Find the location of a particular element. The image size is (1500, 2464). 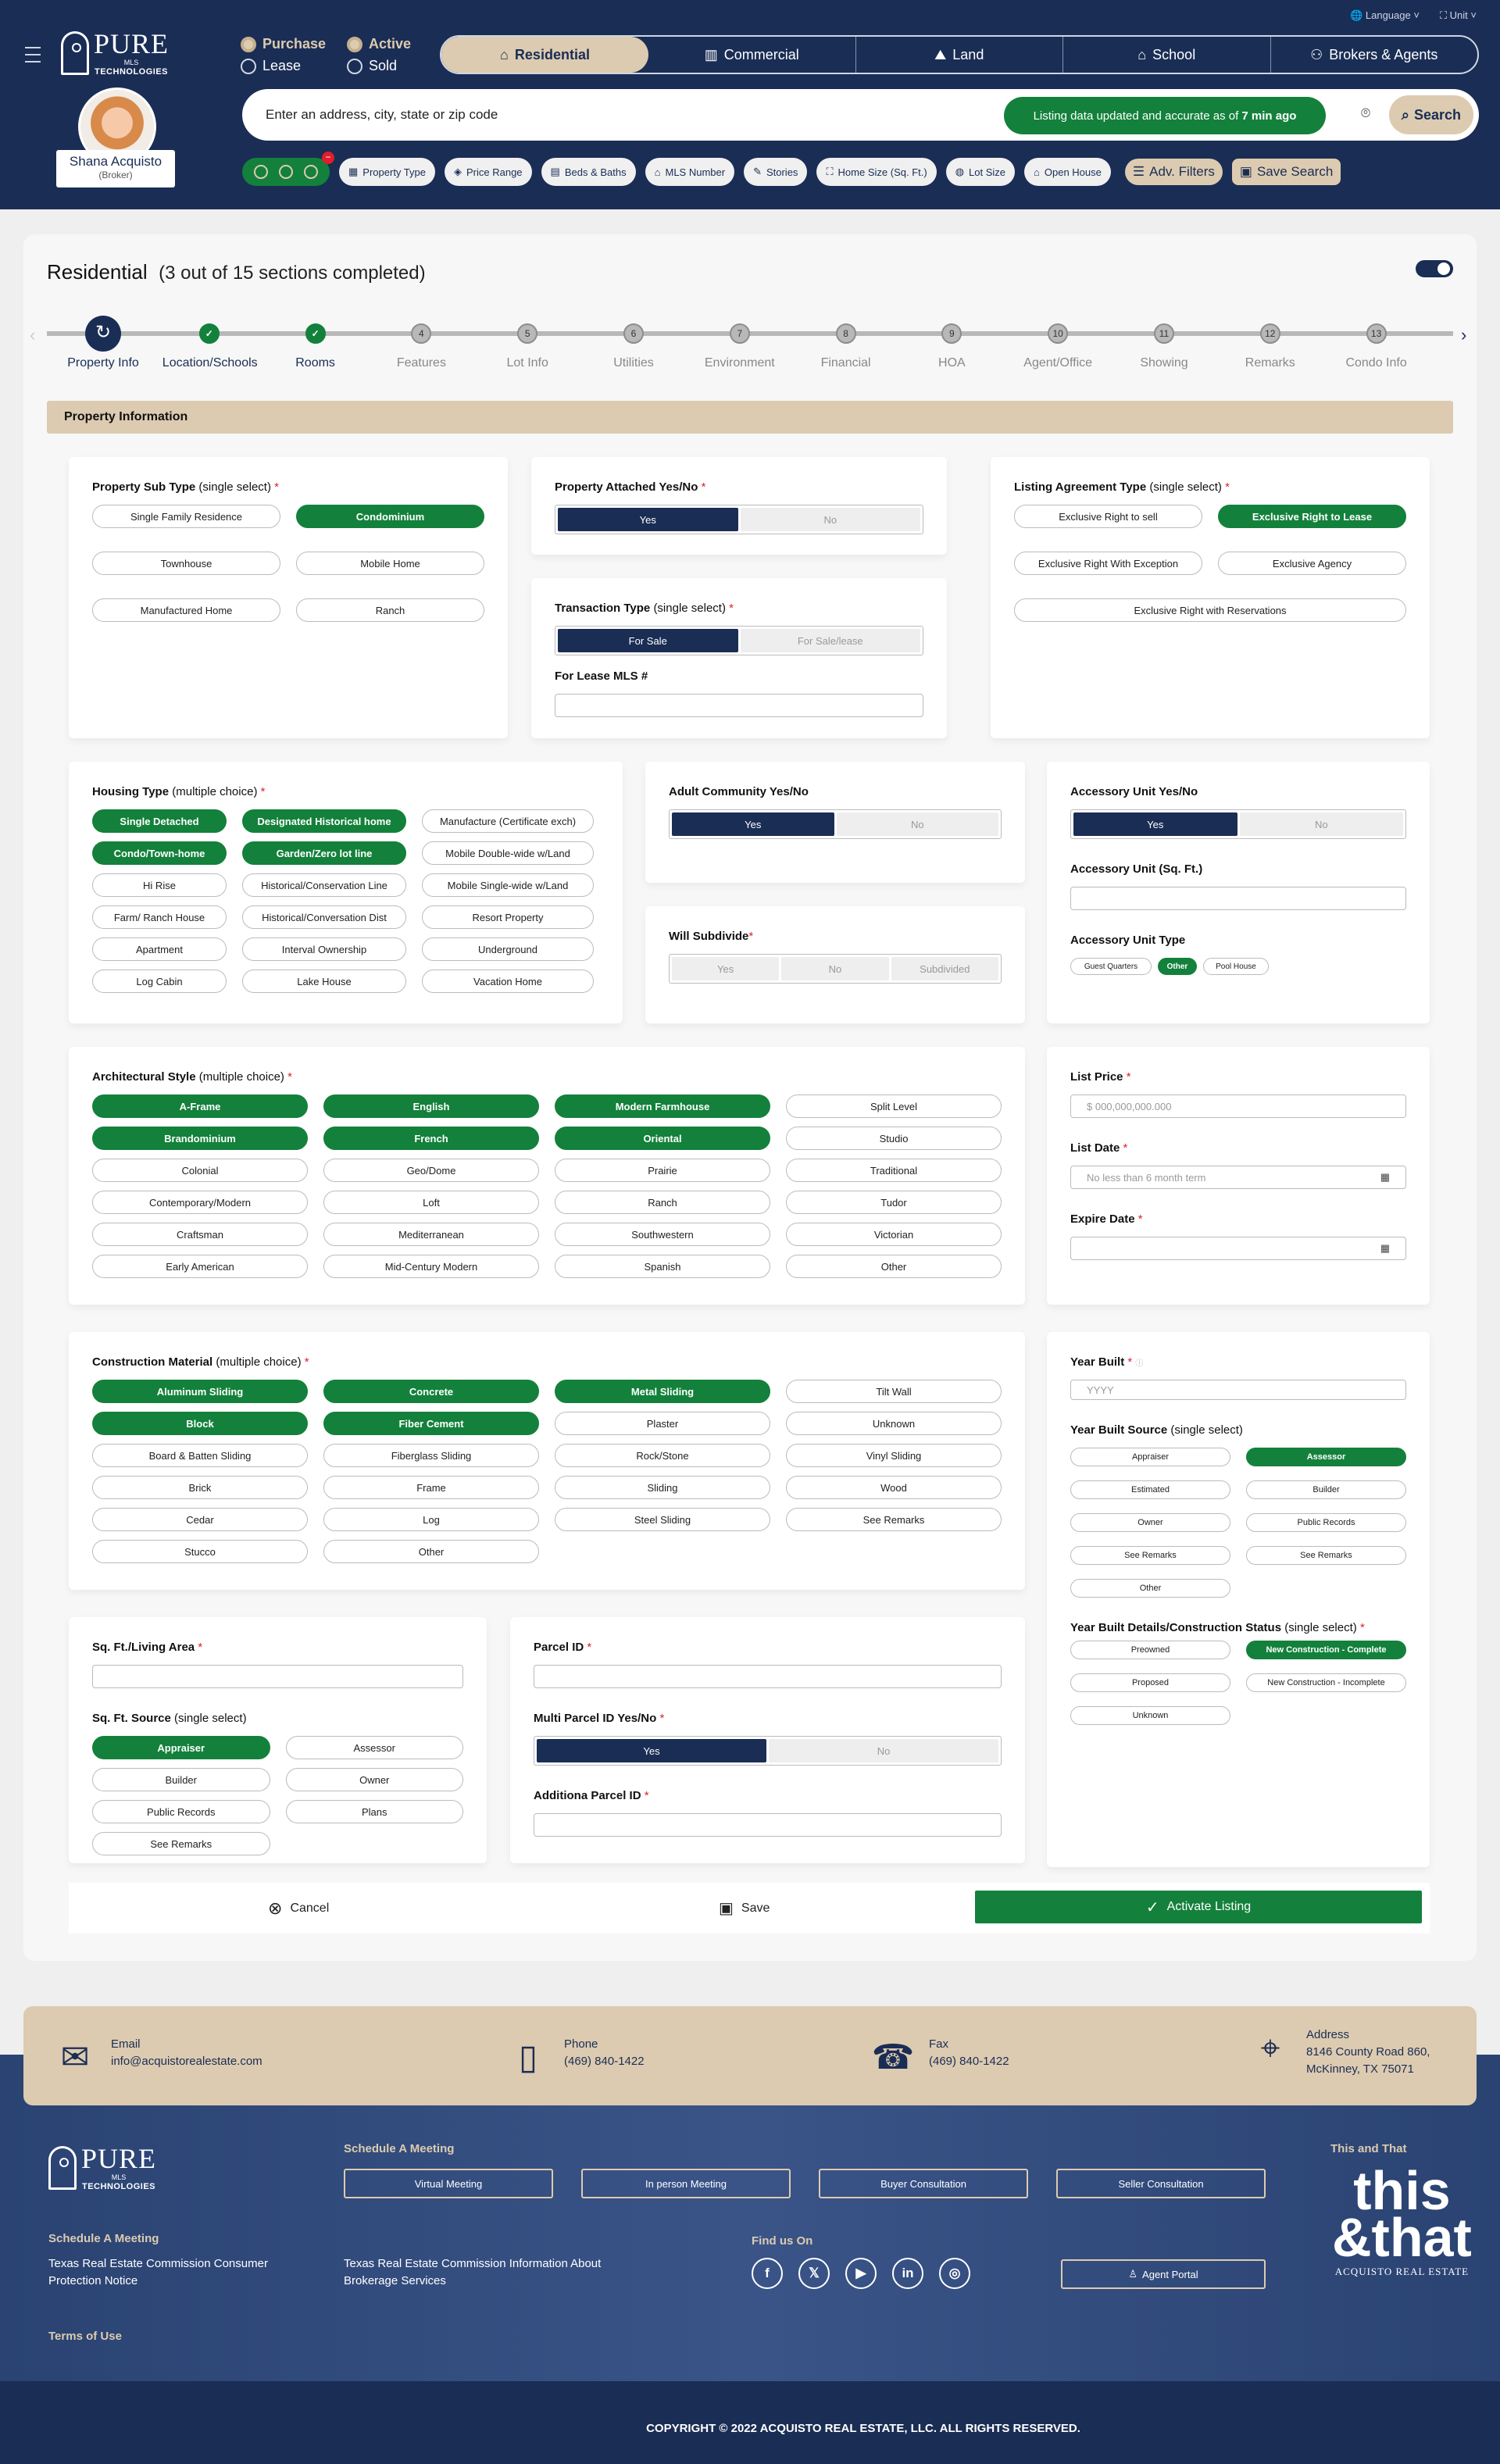

user-card: Shana Acquisto (Broker) is located at coordinates (115, 168).